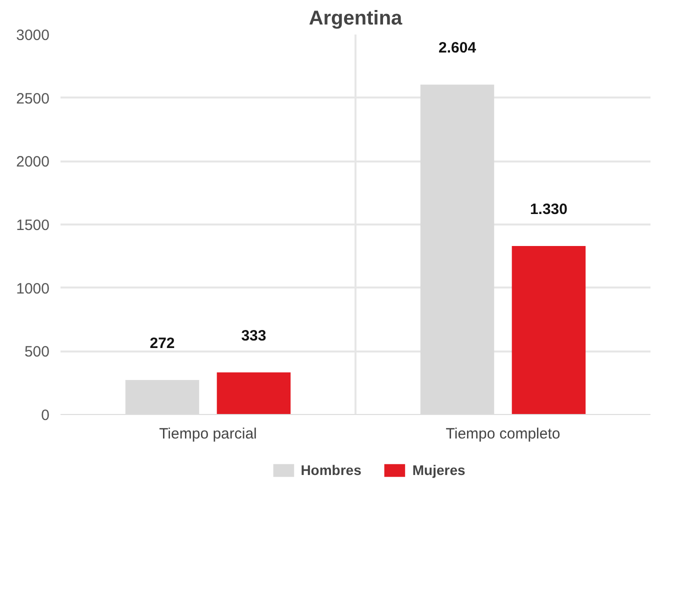 The height and width of the screenshot is (596, 680). What do you see at coordinates (549, 209) in the screenshot?
I see `data-label: 1.330` at bounding box center [549, 209].